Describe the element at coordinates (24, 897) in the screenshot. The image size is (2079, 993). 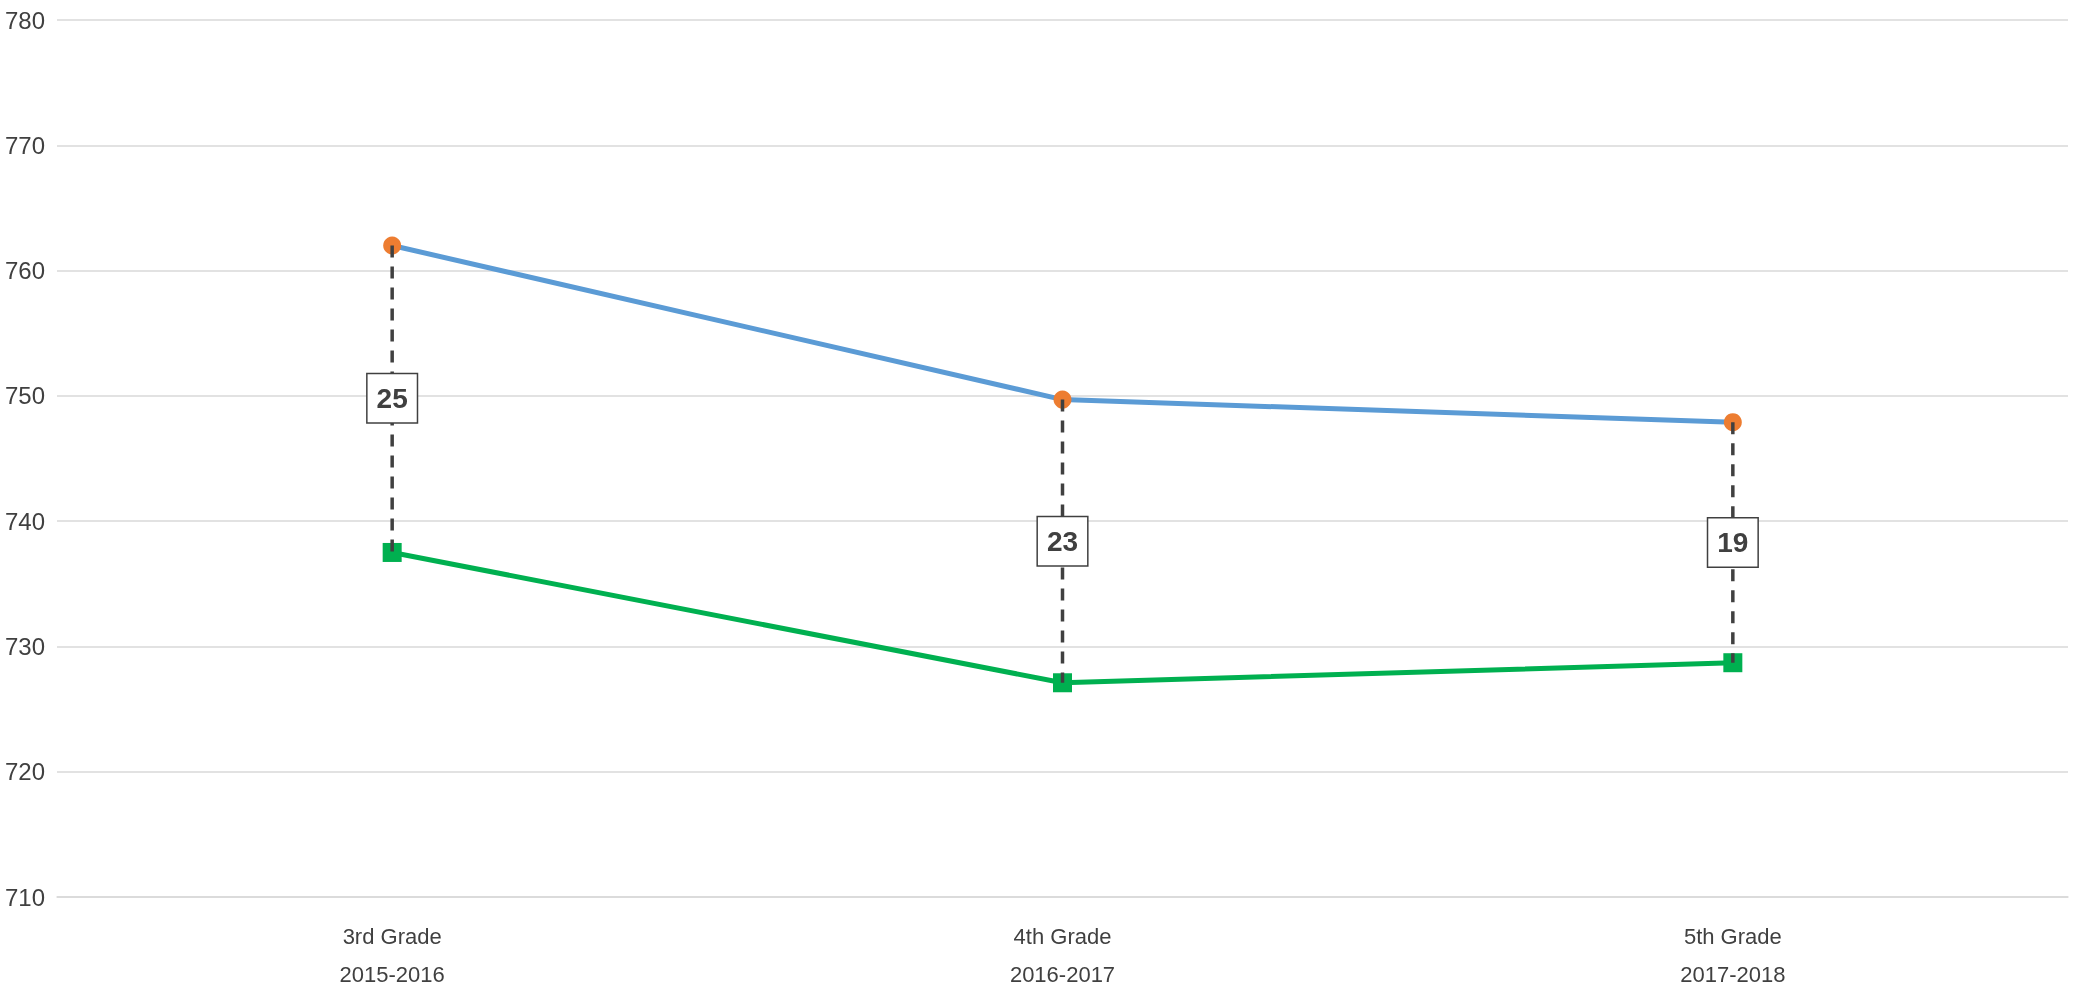
I see `y-tick-label: 710` at that location.